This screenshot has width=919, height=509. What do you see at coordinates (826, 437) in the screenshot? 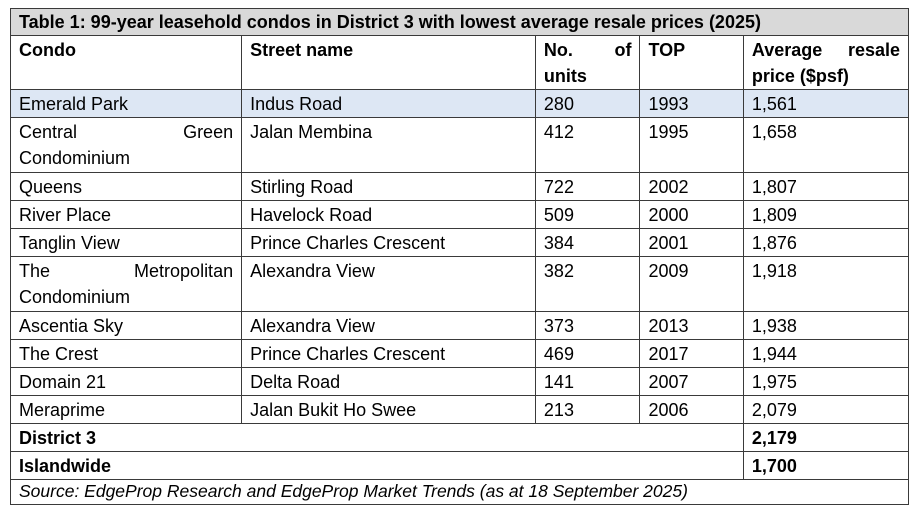
I see `summary-price: 2,179` at bounding box center [826, 437].